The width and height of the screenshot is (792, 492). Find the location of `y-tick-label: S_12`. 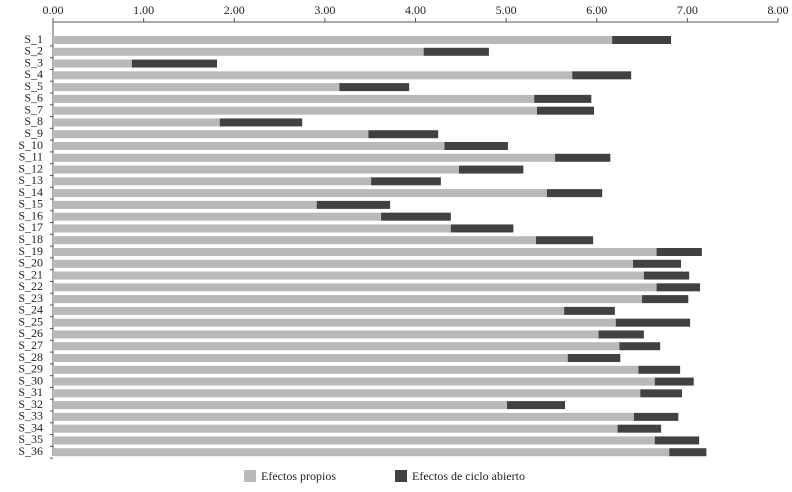

y-tick-label: S_12 is located at coordinates (30, 168).